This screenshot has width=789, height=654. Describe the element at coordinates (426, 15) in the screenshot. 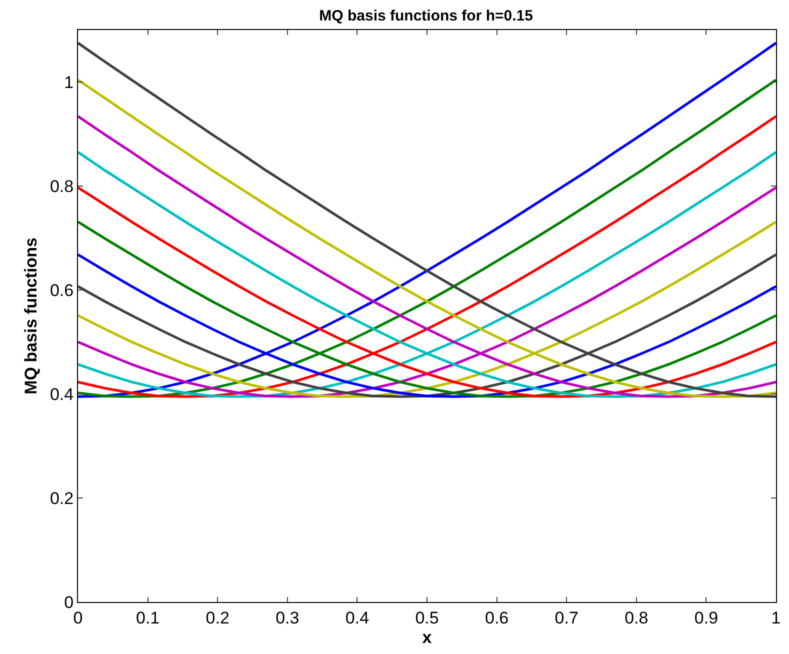

I see `chart-title: MQ basis functions for h=0.15` at that location.